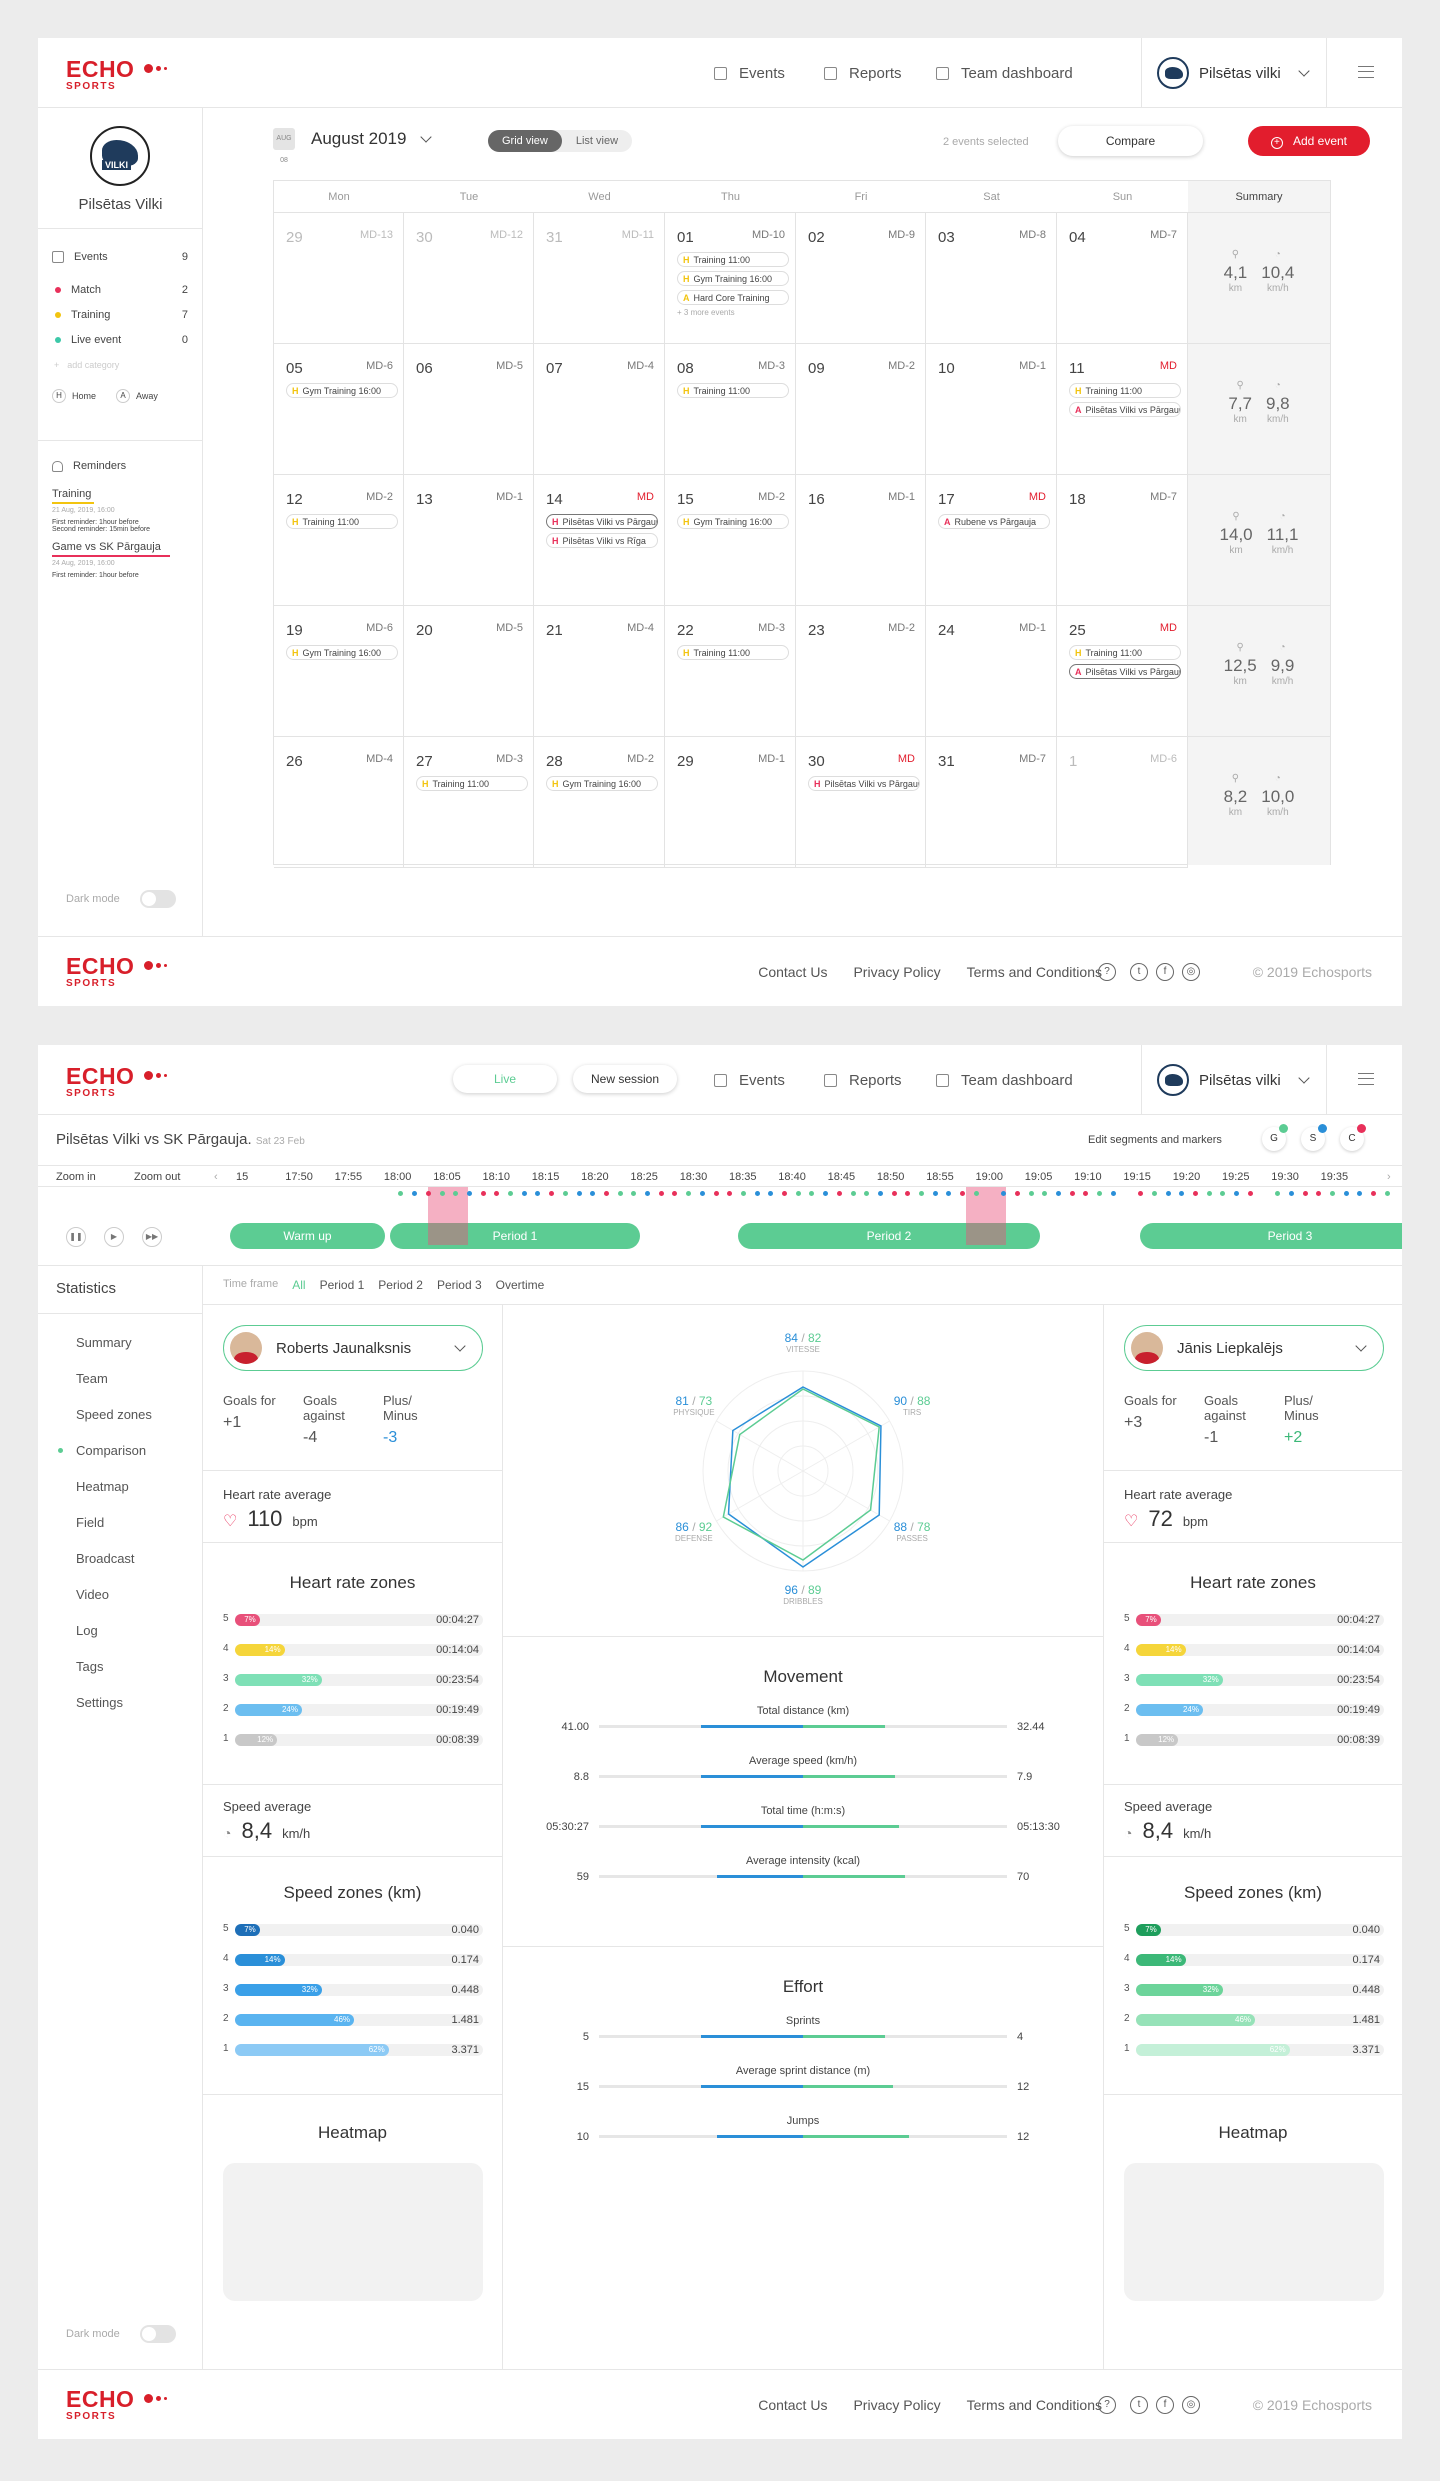 This screenshot has height=2481, width=1440. I want to click on calendar-day: 26 MD-4, so click(339, 802).